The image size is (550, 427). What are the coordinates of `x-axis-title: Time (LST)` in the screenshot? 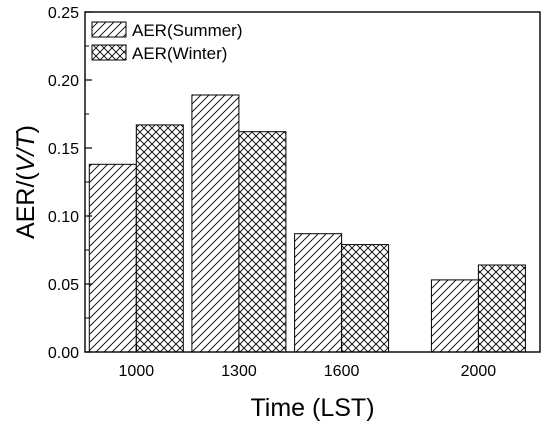 It's located at (312, 408).